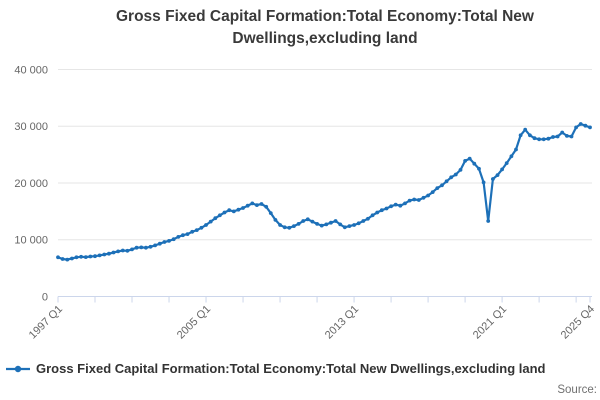 This screenshot has height=400, width=600. What do you see at coordinates (31, 241) in the screenshot?
I see `y-axis-label: 10 000` at bounding box center [31, 241].